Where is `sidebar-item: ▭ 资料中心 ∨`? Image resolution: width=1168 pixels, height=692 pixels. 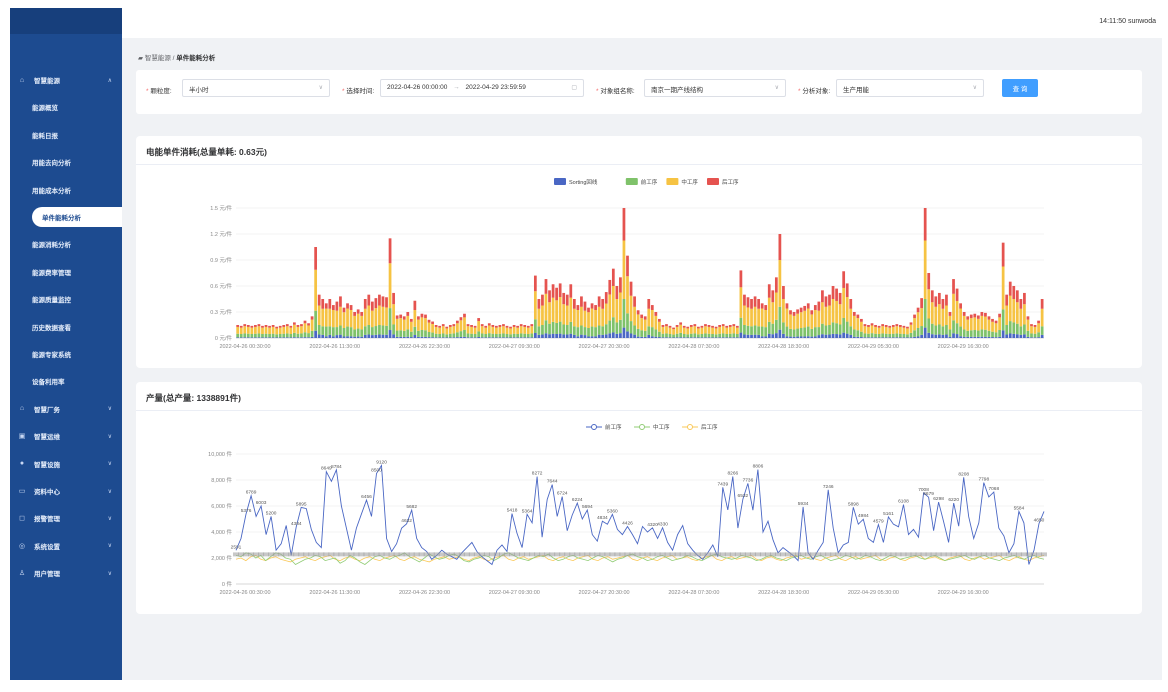 sidebar-item: ▭ 资料中心 ∨ is located at coordinates (66, 491).